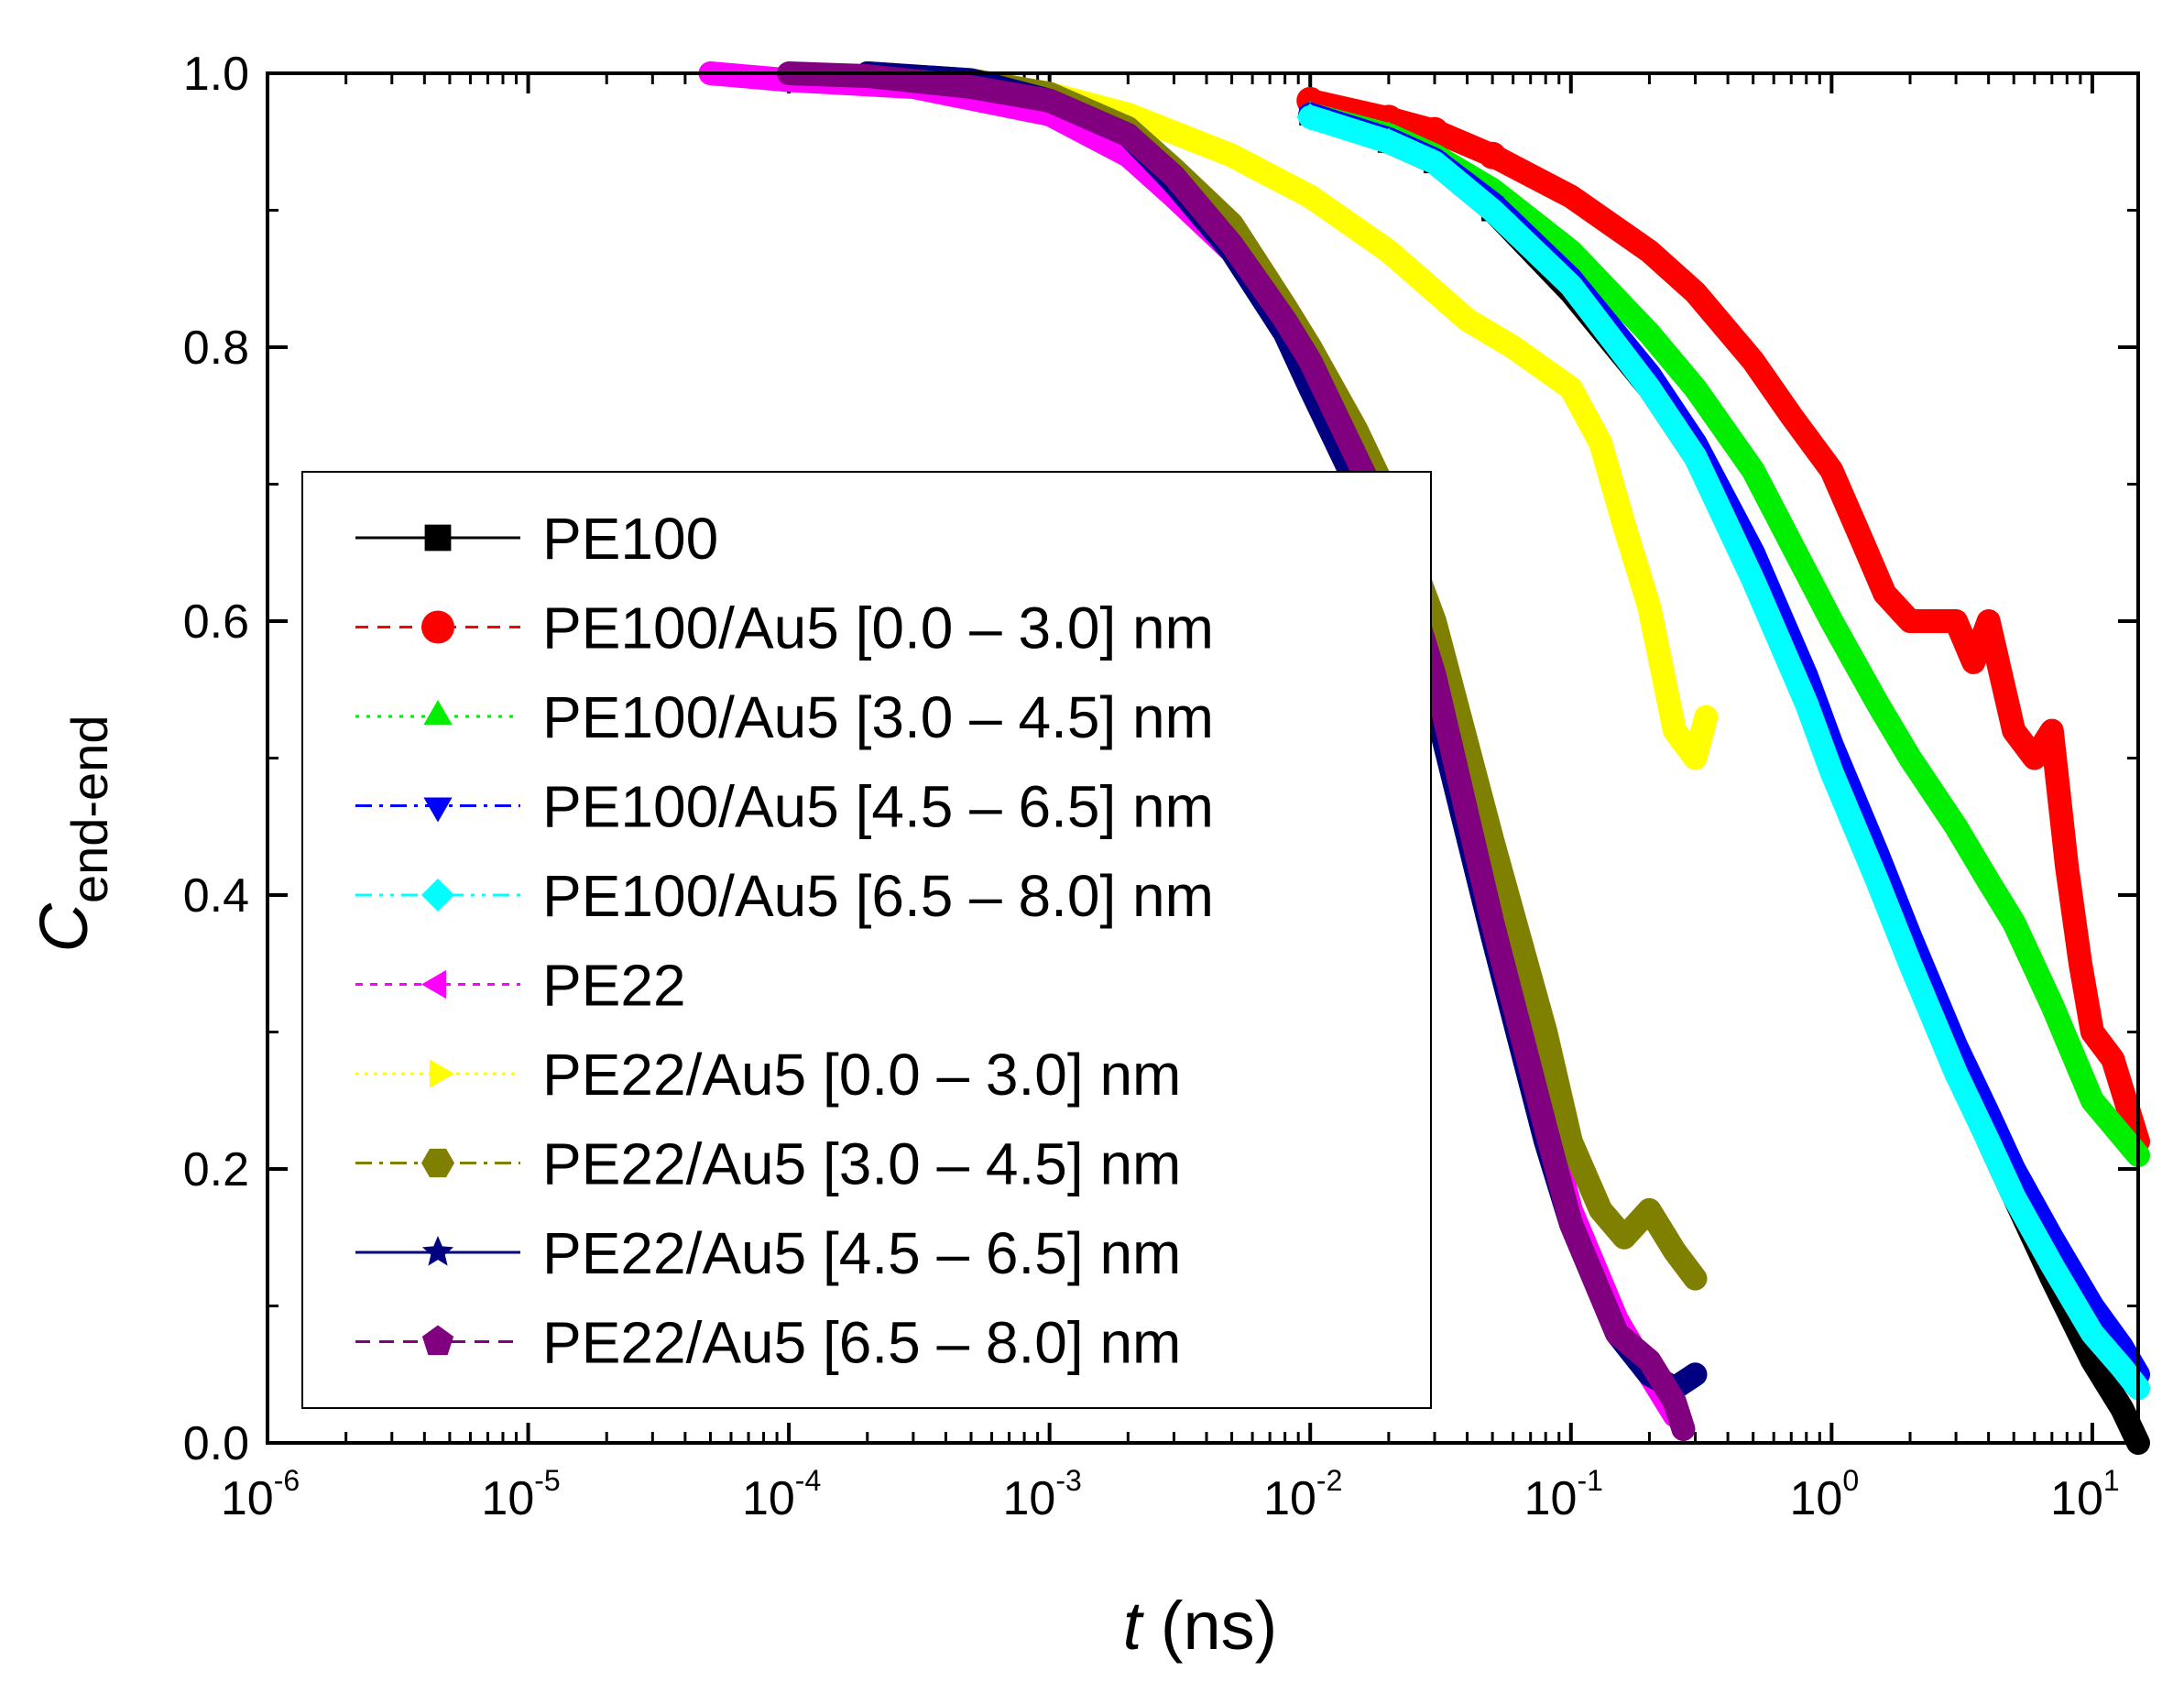 Image resolution: width=2184 pixels, height=1693 pixels. I want to click on y-axis-title: Cend-end, so click(72, 834).